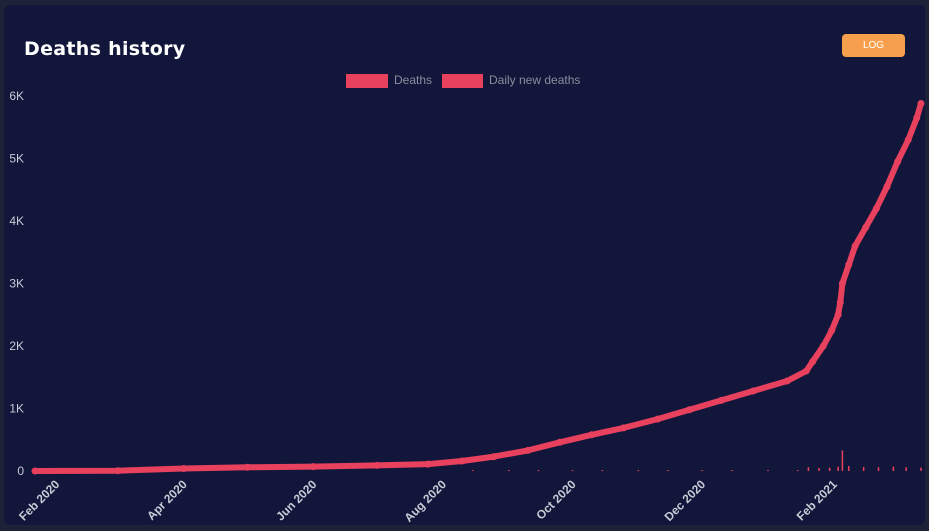 This screenshot has height=531, width=929. I want to click on x-tick-label: Feb 2020, so click(39, 500).